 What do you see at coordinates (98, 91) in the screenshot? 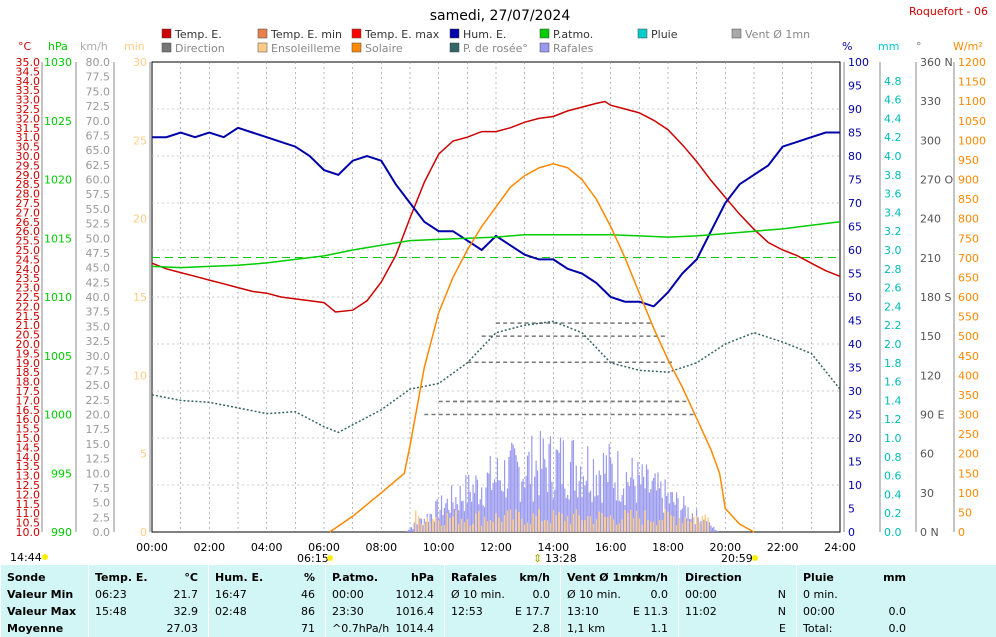
I see `wind-tick-label: 75.0` at bounding box center [98, 91].